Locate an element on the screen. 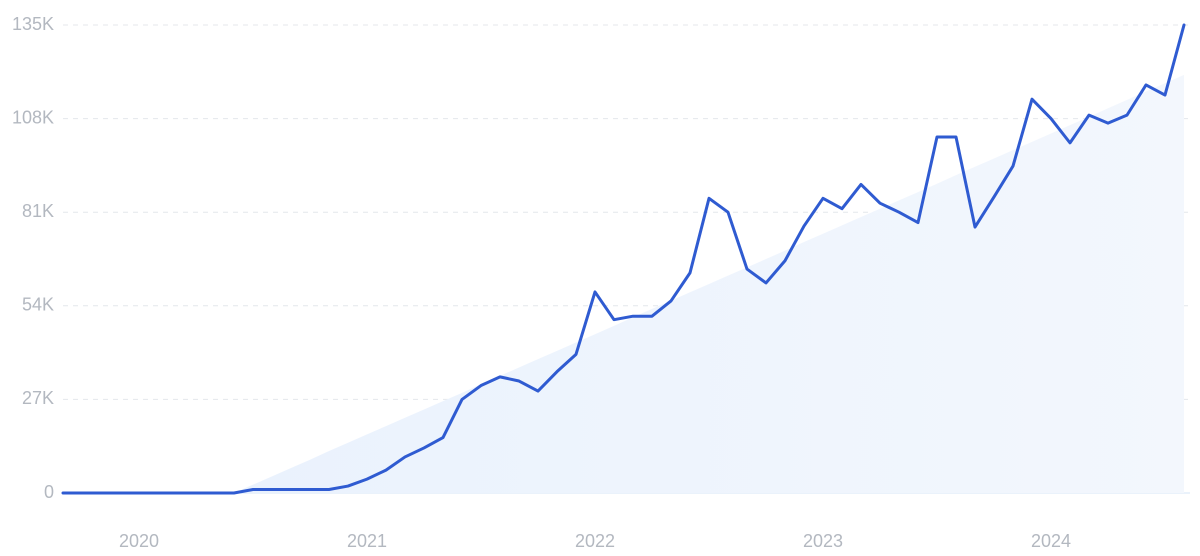 This screenshot has width=1200, height=556. x-tick-label: 2024 is located at coordinates (1051, 541).